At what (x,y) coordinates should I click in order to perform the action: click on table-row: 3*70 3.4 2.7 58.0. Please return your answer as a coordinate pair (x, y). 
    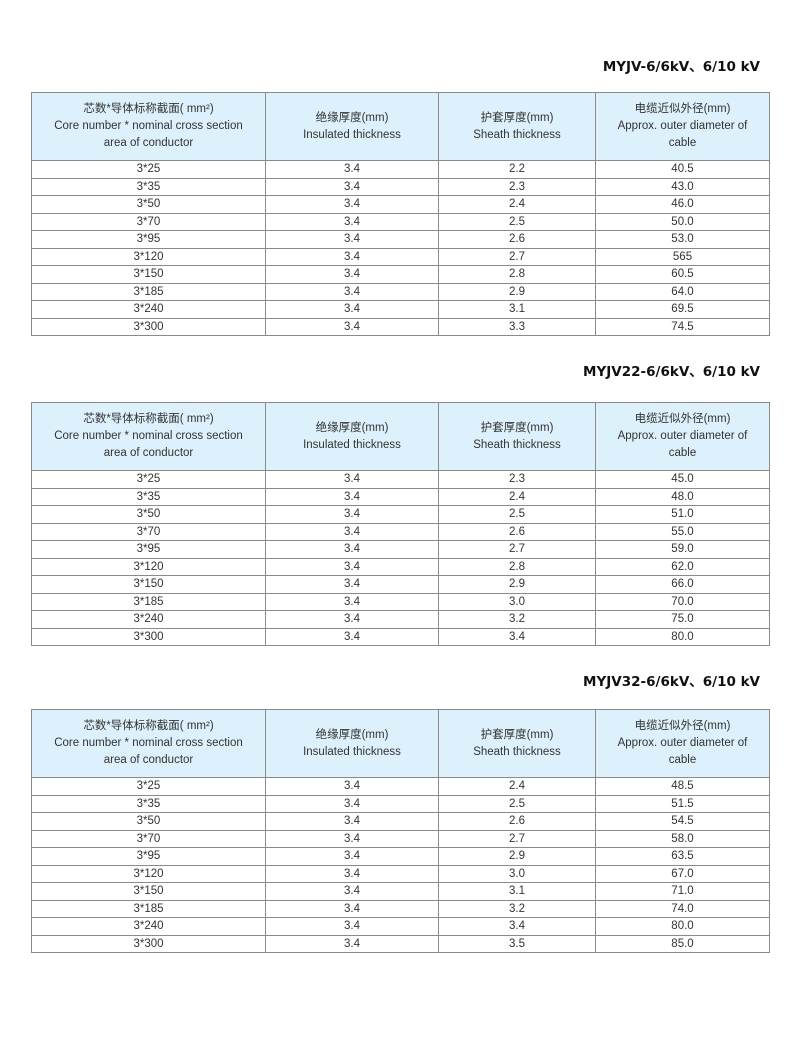
    Looking at the image, I should click on (400, 838).